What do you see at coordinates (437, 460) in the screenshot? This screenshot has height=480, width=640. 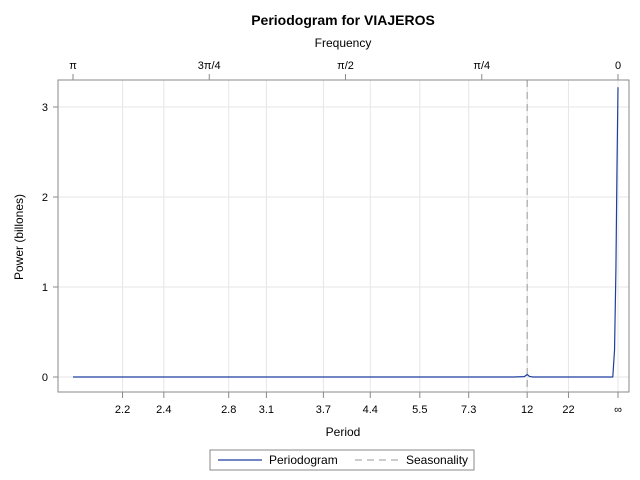 I see `legend-seasonality-label: Seasonality` at bounding box center [437, 460].